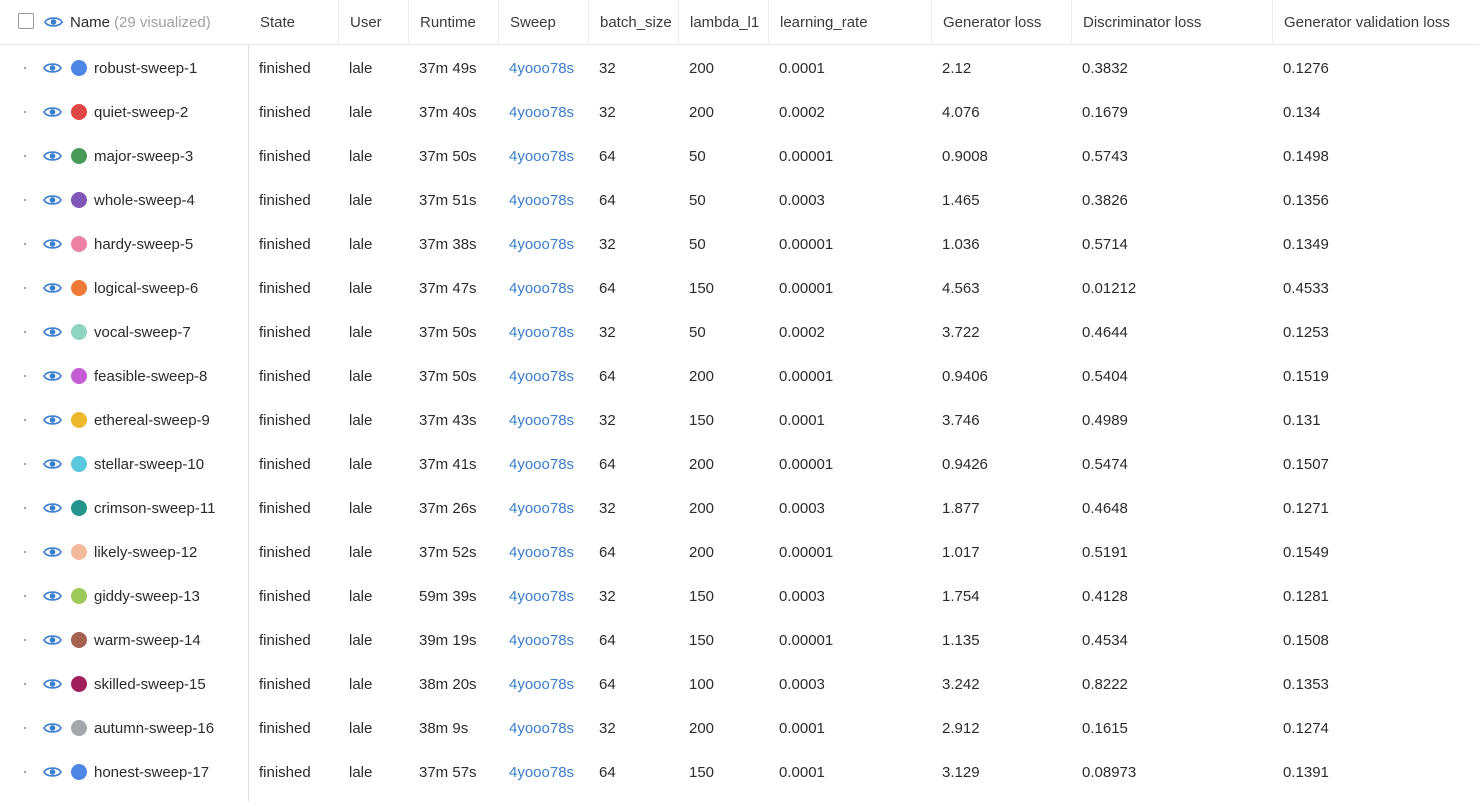 The image size is (1479, 801). I want to click on select-all-checkbox, so click(26, 21).